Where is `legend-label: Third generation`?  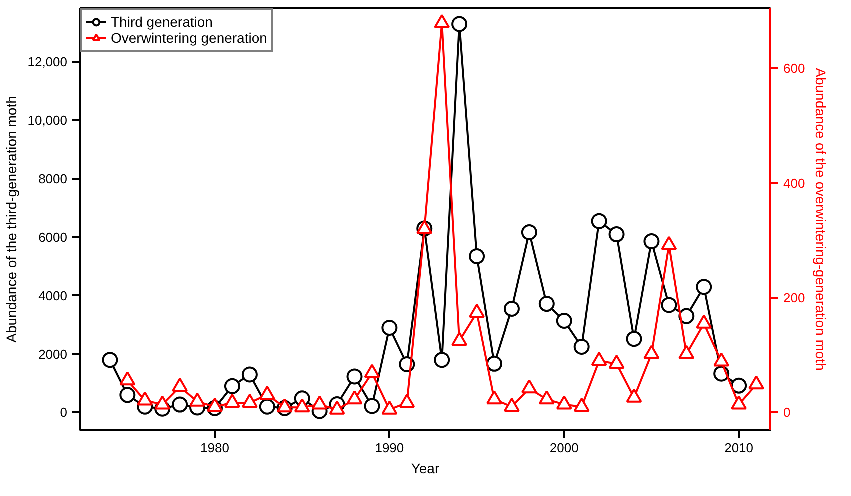
legend-label: Third generation is located at coordinates (162, 22).